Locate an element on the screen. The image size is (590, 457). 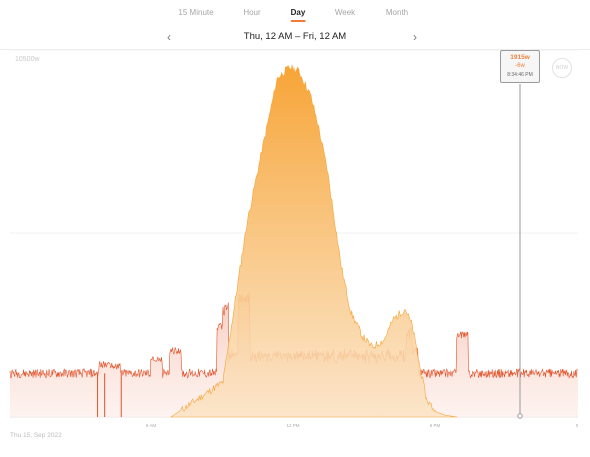
chevron-left-icon: ‹ is located at coordinates (169, 37).